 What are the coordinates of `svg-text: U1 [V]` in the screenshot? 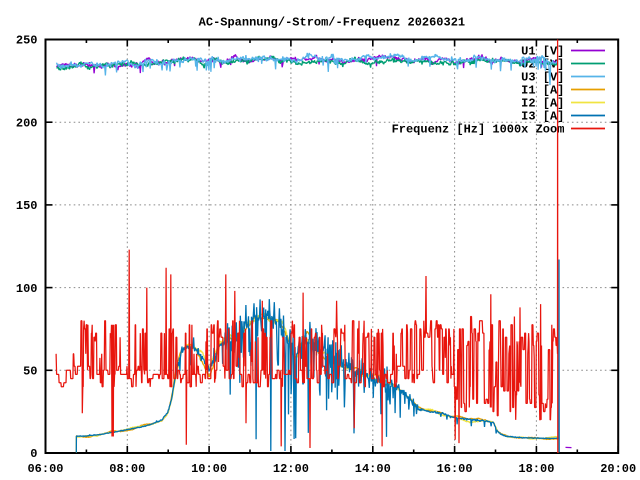 It's located at (542, 52).